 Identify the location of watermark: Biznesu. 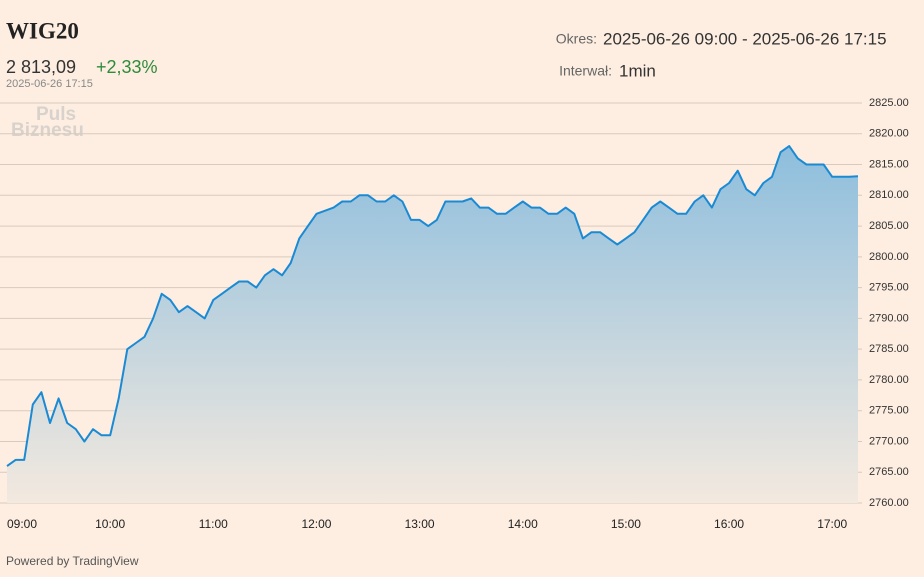
(47, 130).